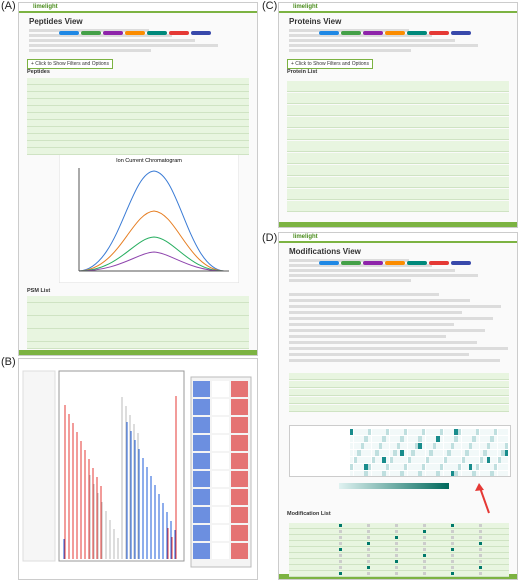 The image size is (520, 582). What do you see at coordinates (270, 238) in the screenshot?
I see `panel-label: (D)` at bounding box center [270, 238].